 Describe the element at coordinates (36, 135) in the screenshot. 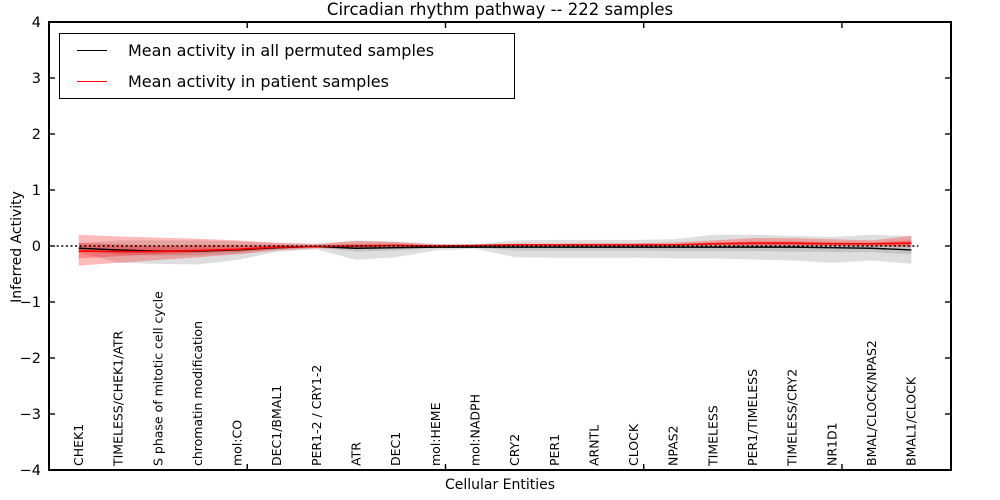

I see `y-tick-label: 2` at that location.